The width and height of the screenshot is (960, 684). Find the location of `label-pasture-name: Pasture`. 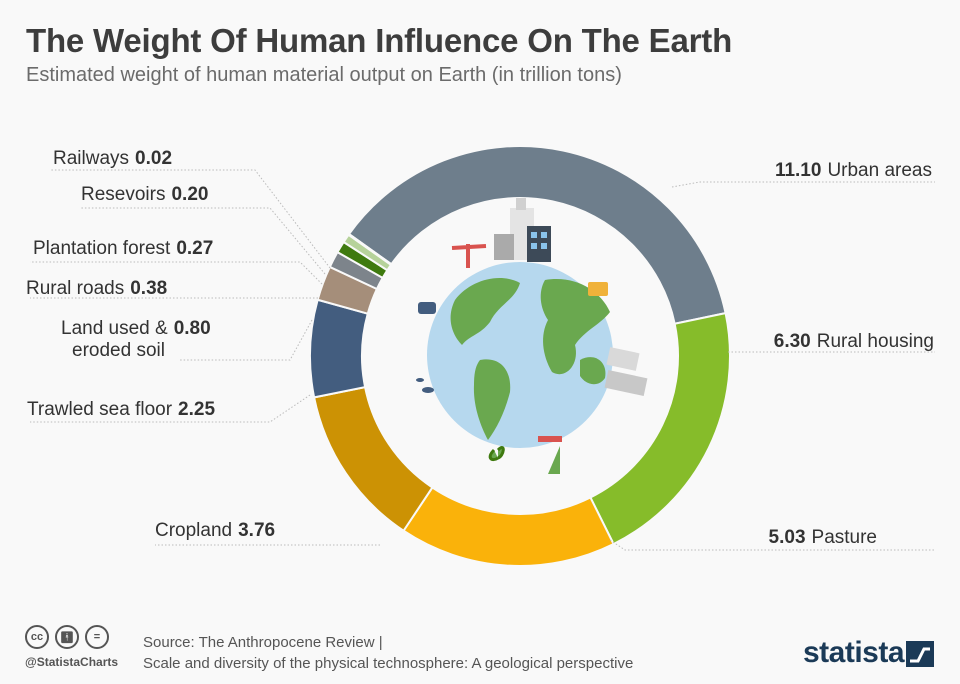

label-pasture-name: Pasture is located at coordinates (844, 537).